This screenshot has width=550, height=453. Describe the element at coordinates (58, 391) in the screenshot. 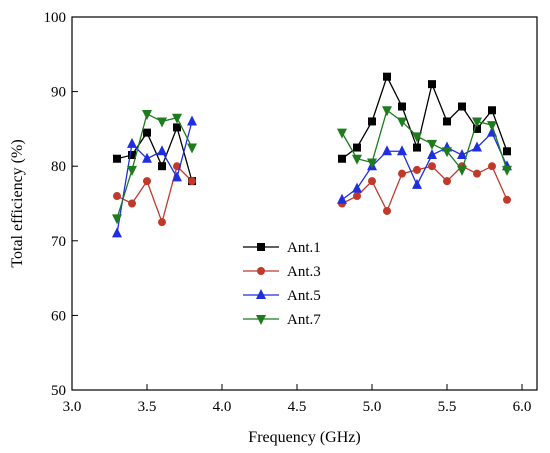

I see `y-tick-label: 50` at that location.